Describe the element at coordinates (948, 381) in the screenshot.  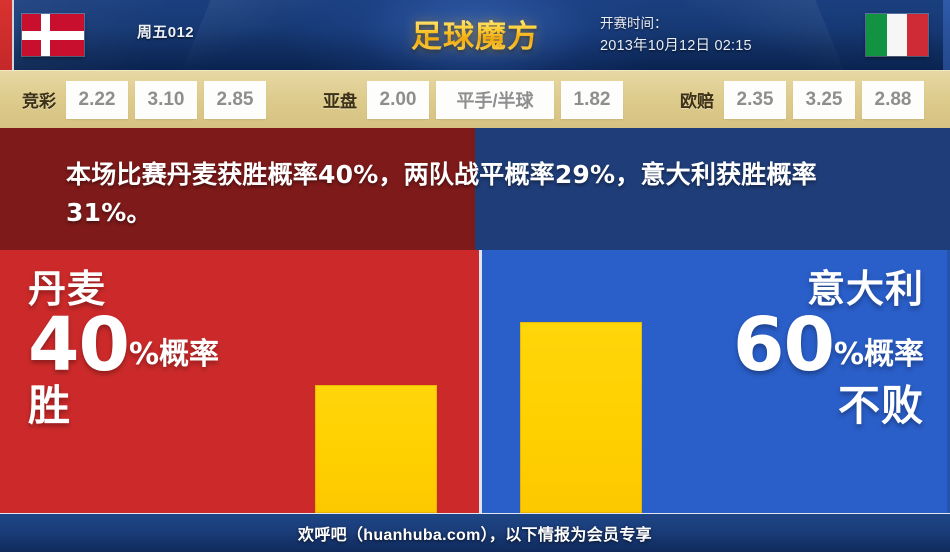
I see `away-panel-right-edge` at that location.